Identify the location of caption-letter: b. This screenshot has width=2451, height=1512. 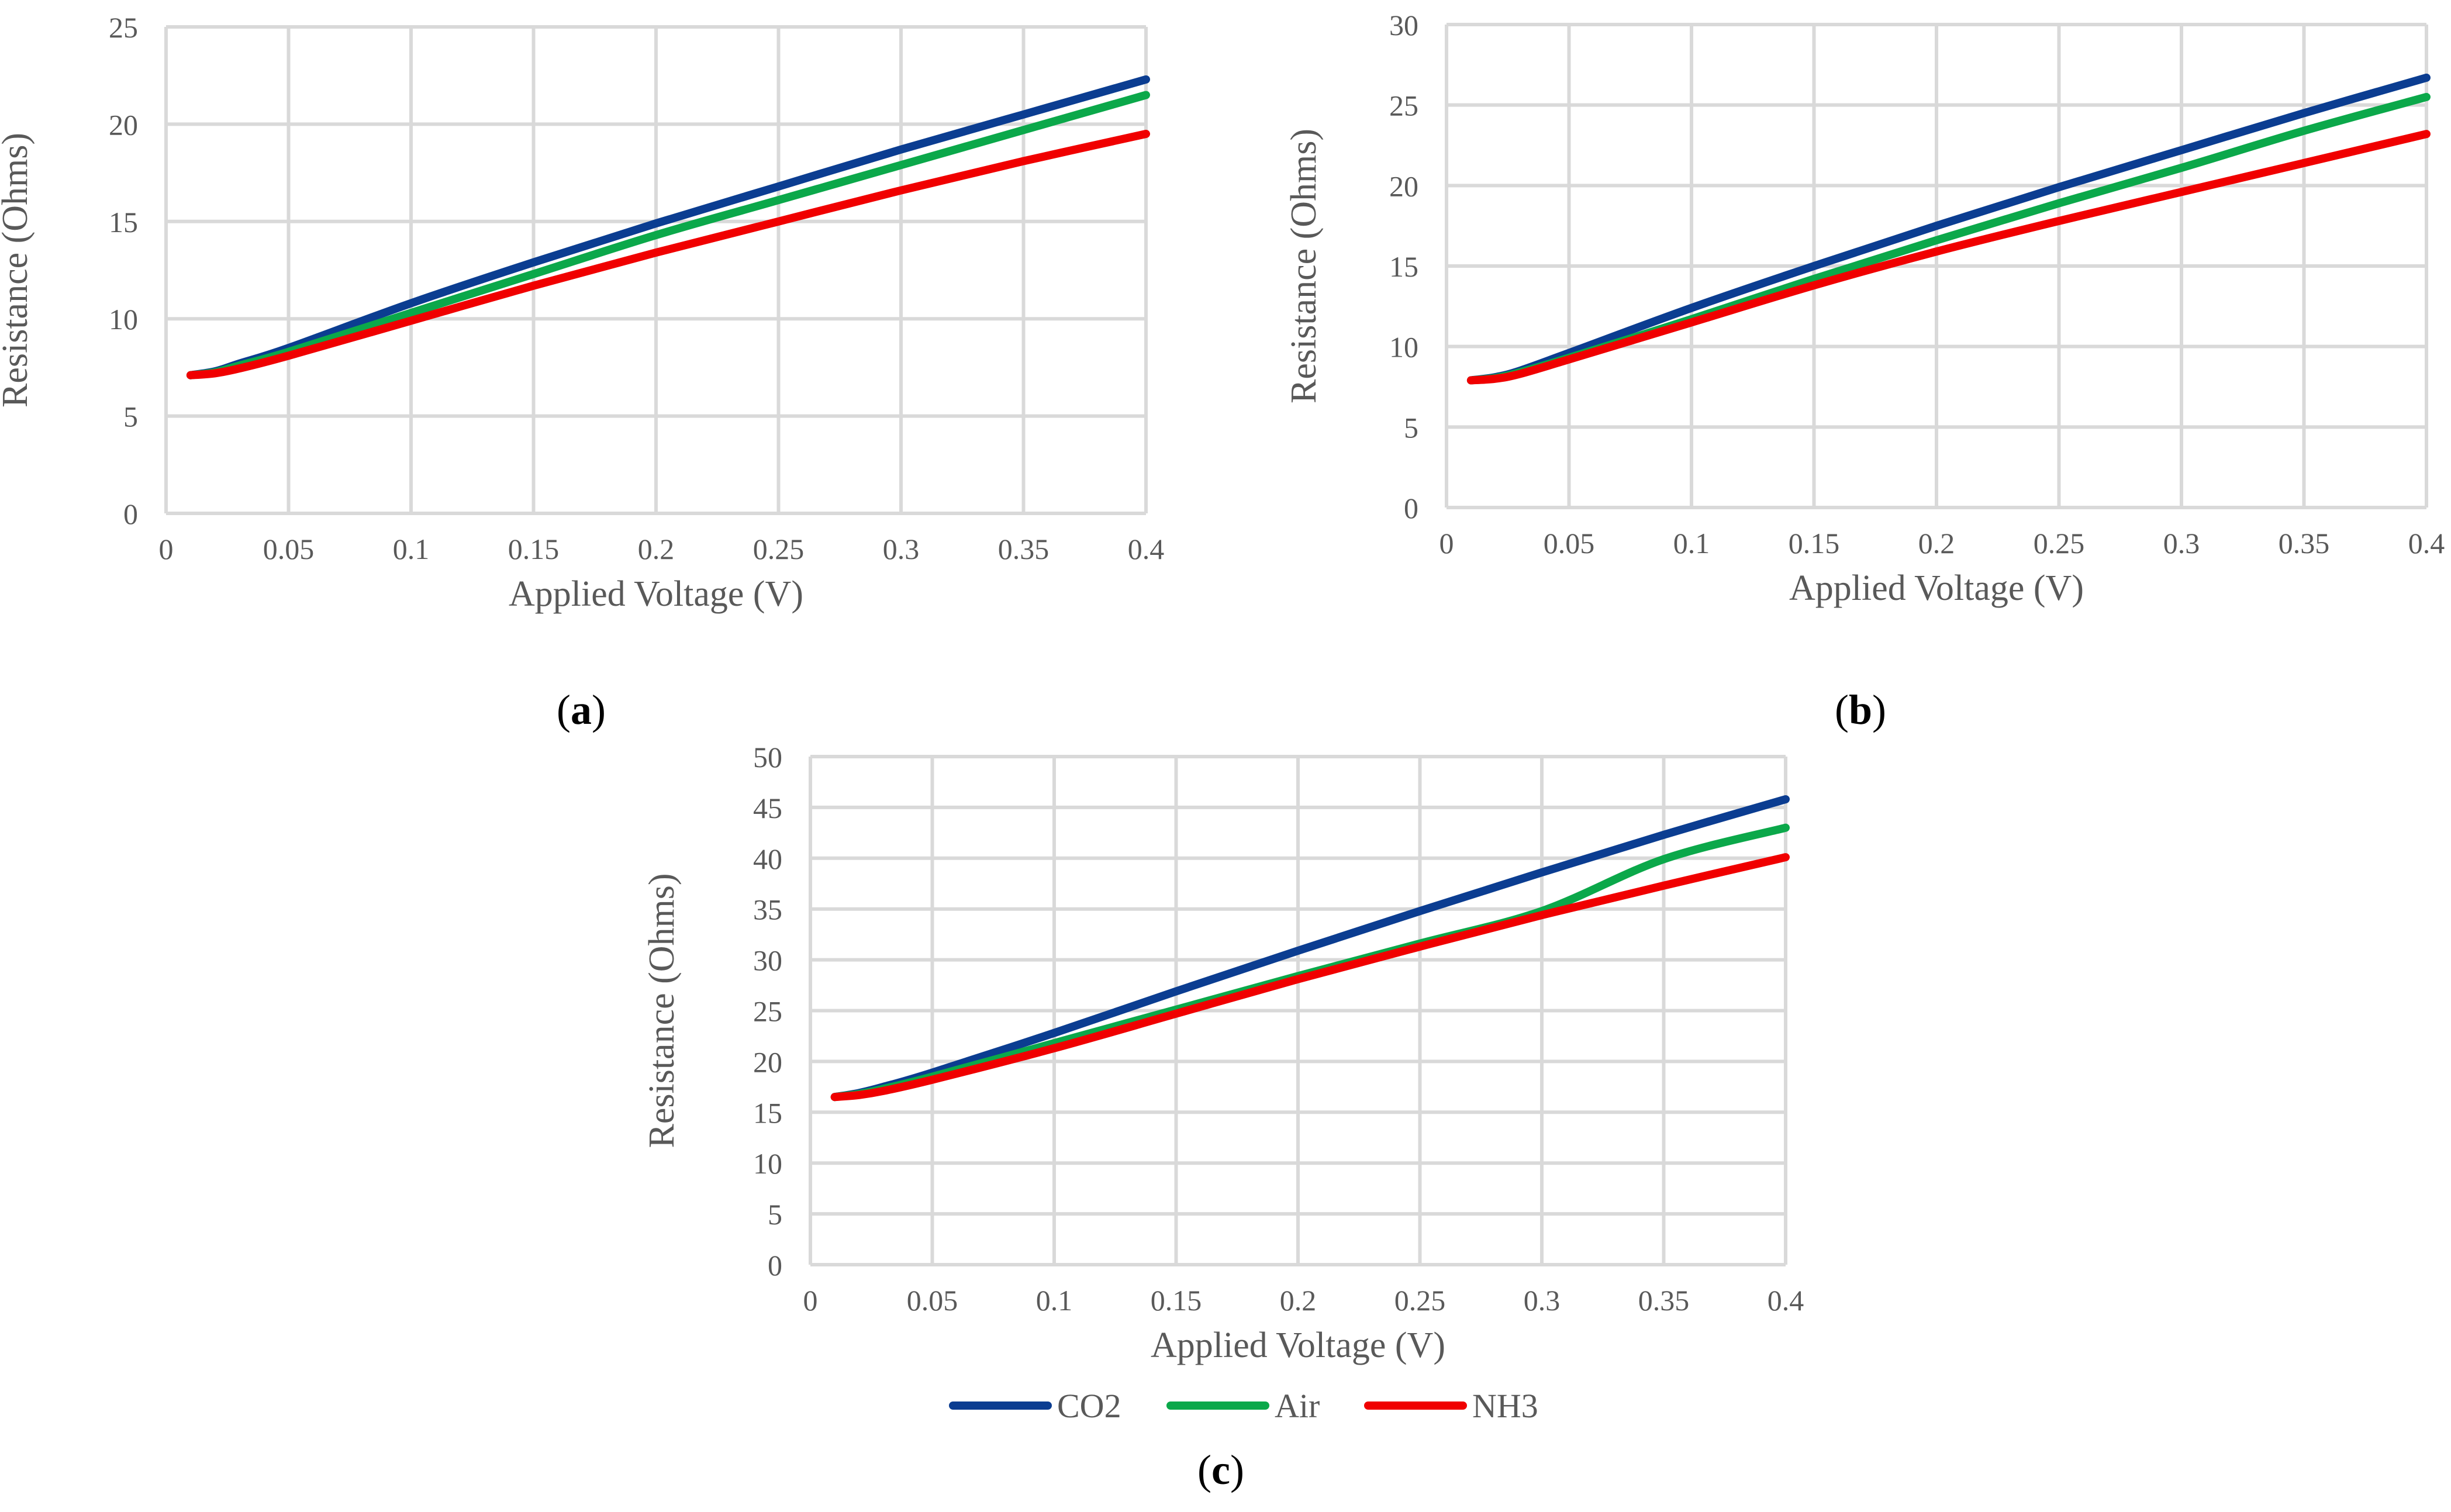
(1860, 709).